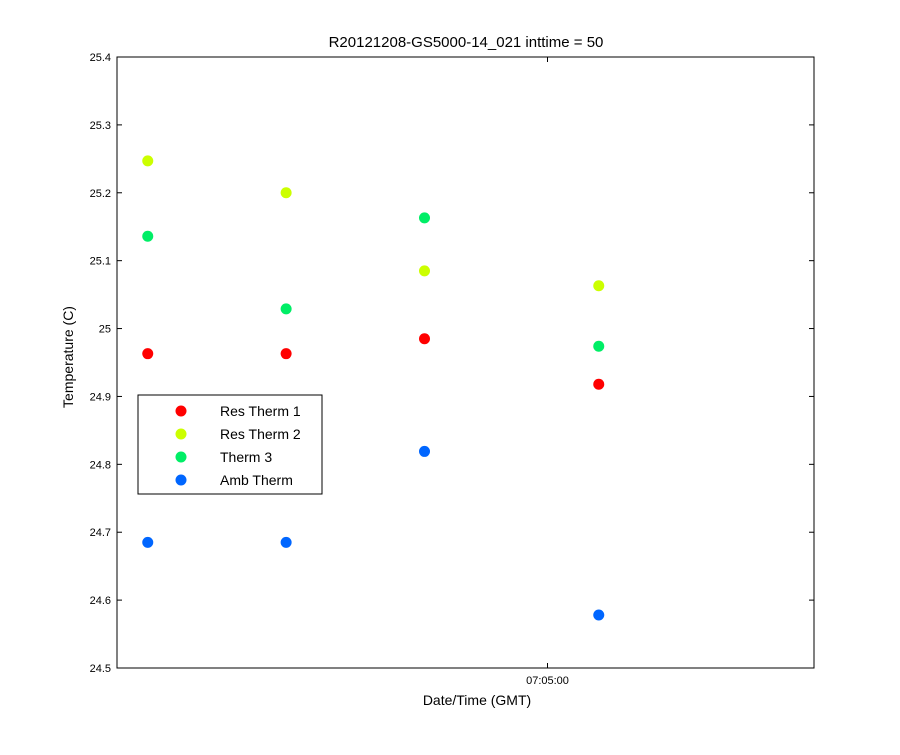 This screenshot has width=900, height=755. Describe the element at coordinates (547, 372) in the screenshot. I see `x-axis: 07:05:00` at that location.